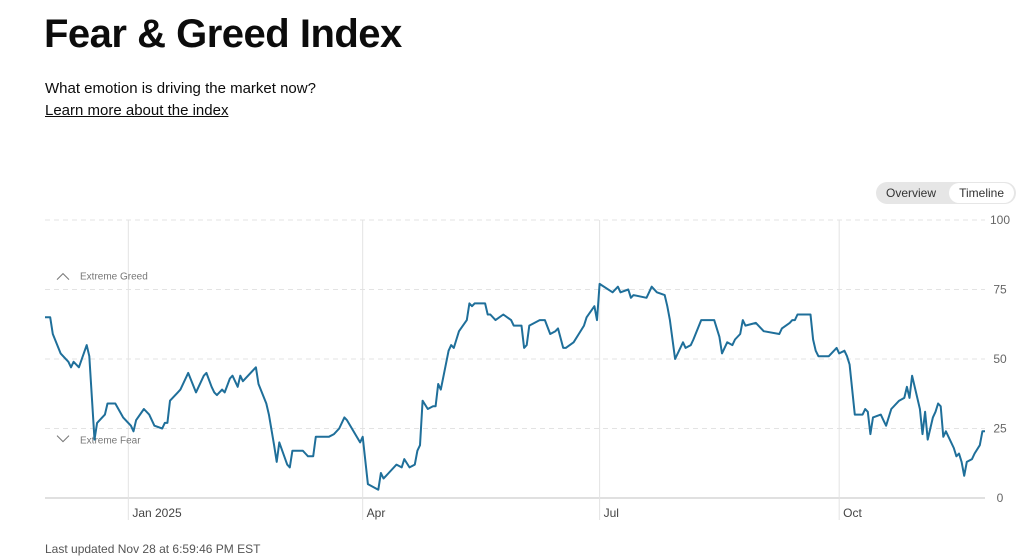 The width and height of the screenshot is (1024, 559). I want to click on page-subtitle: What emotion is driving the market now?, so click(180, 88).